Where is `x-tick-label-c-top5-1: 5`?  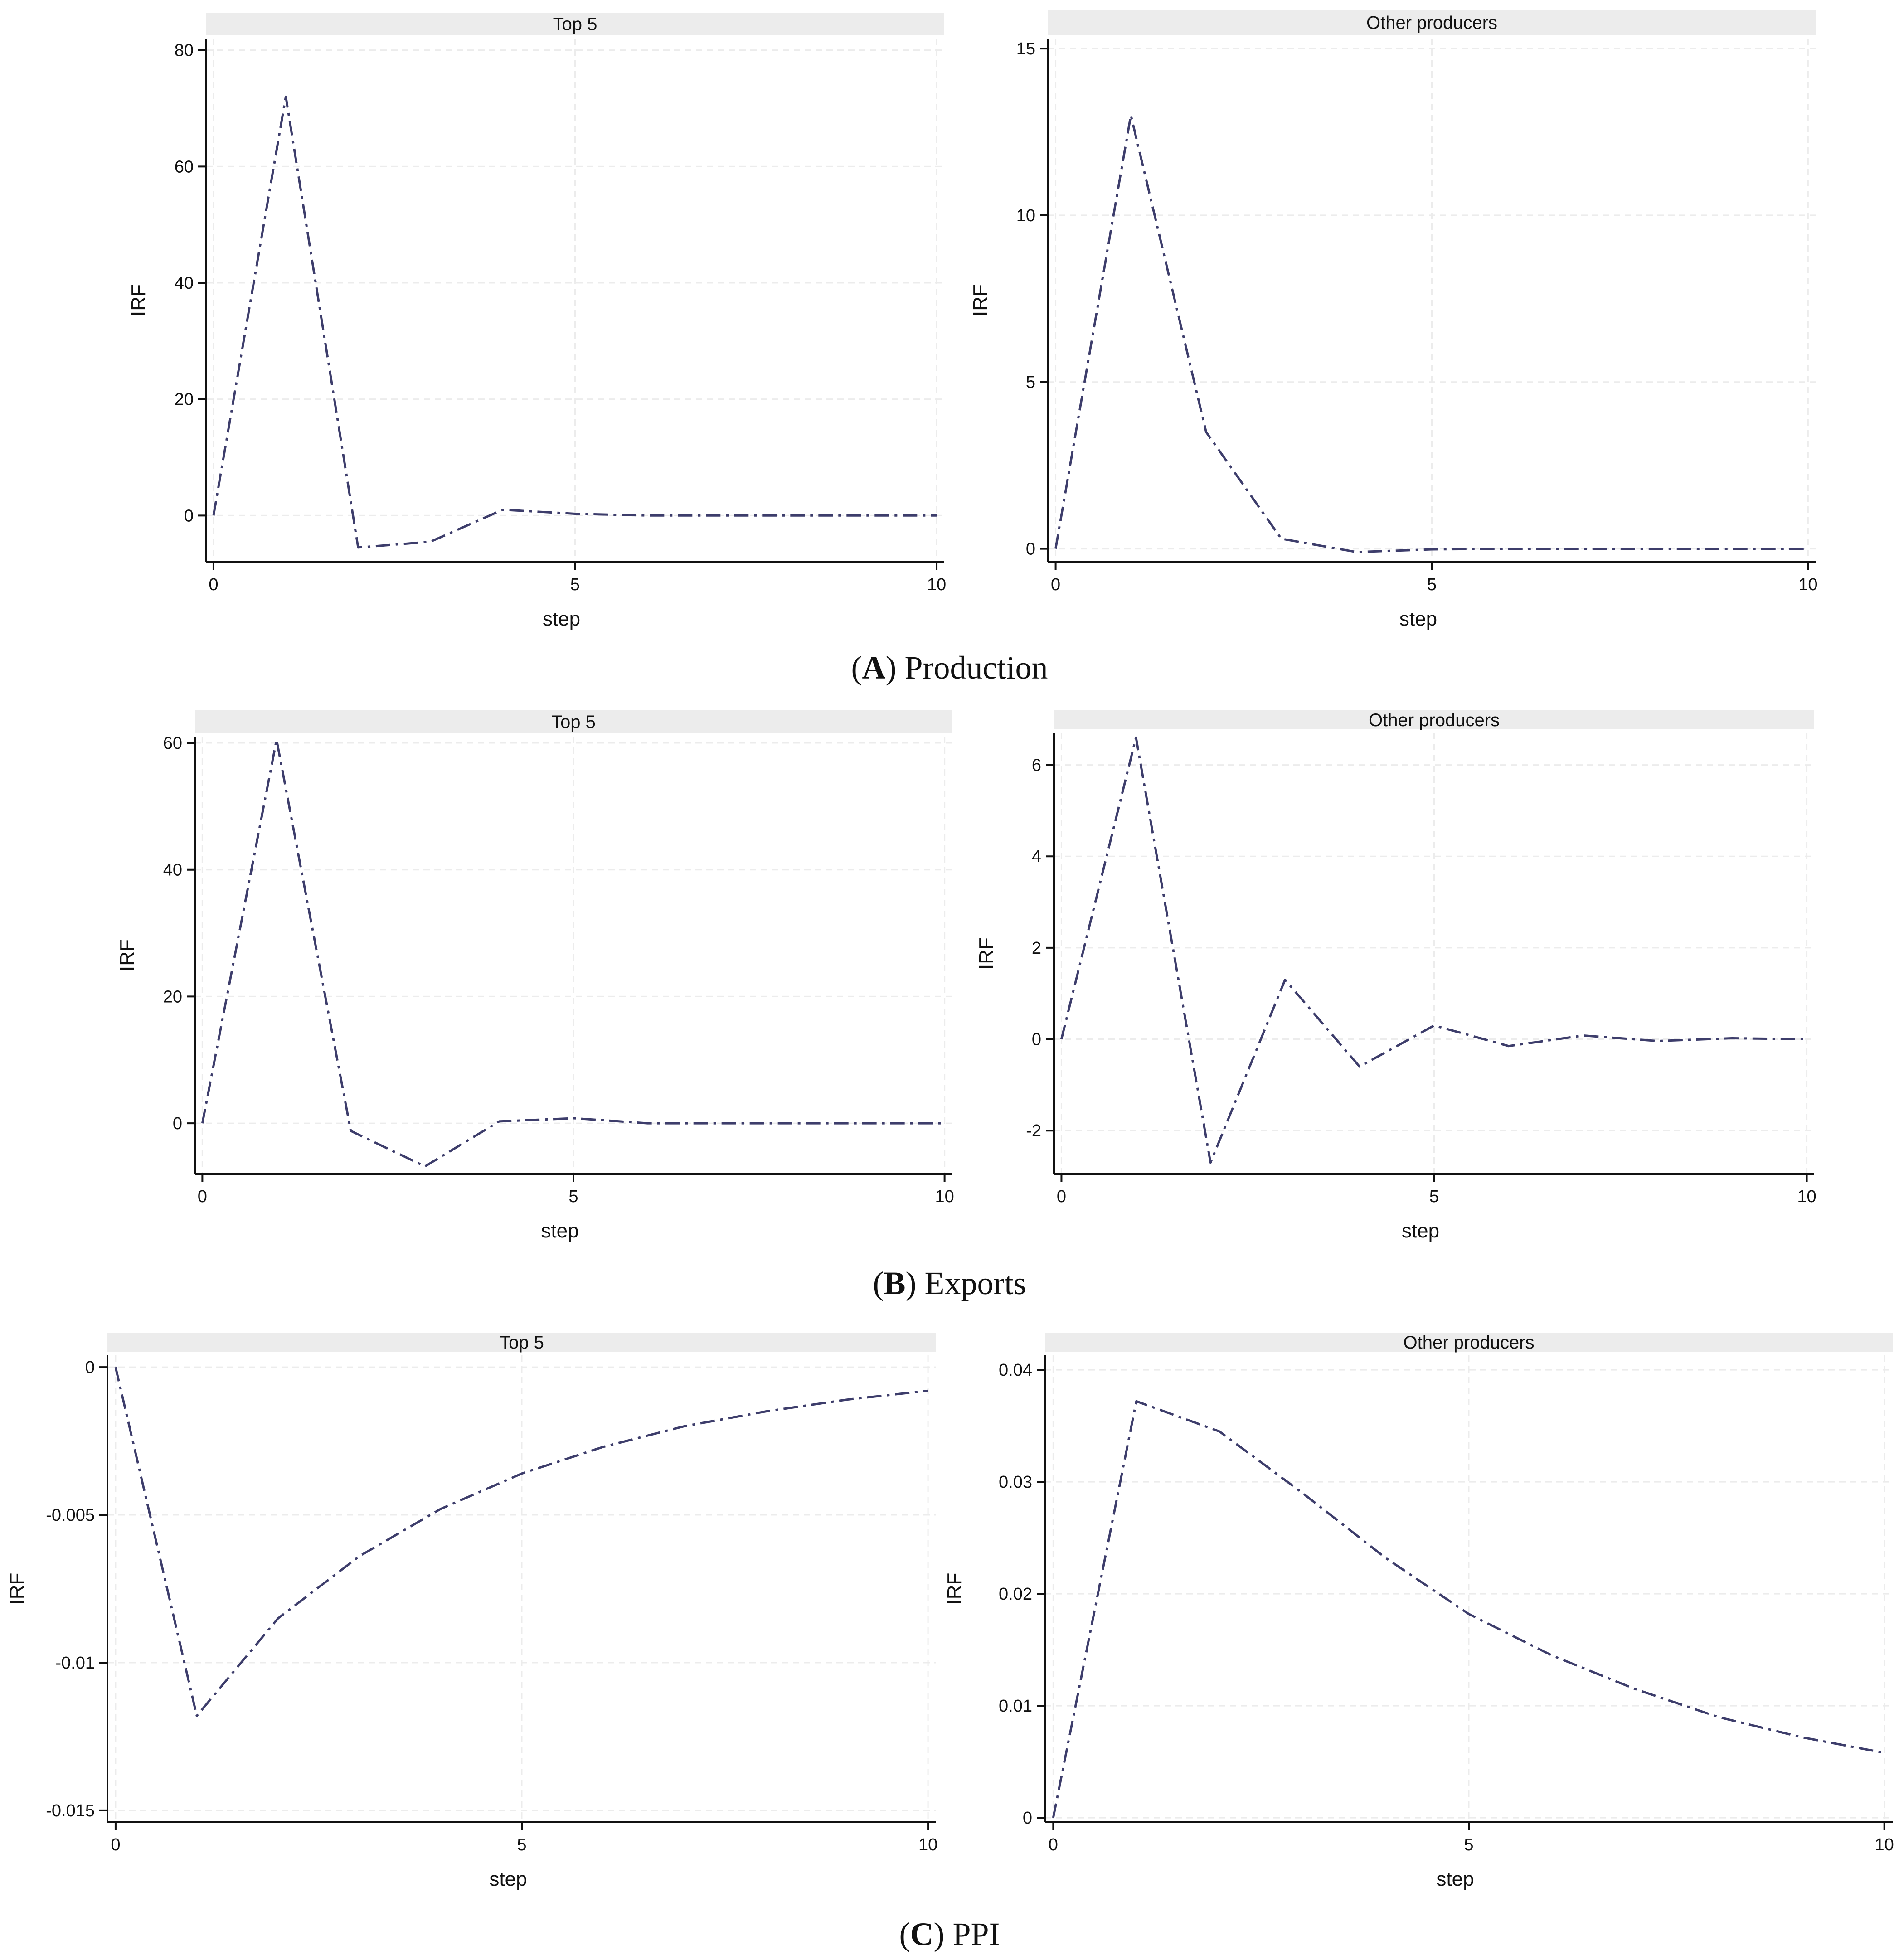
x-tick-label-c-top5-1: 5 is located at coordinates (521, 1844).